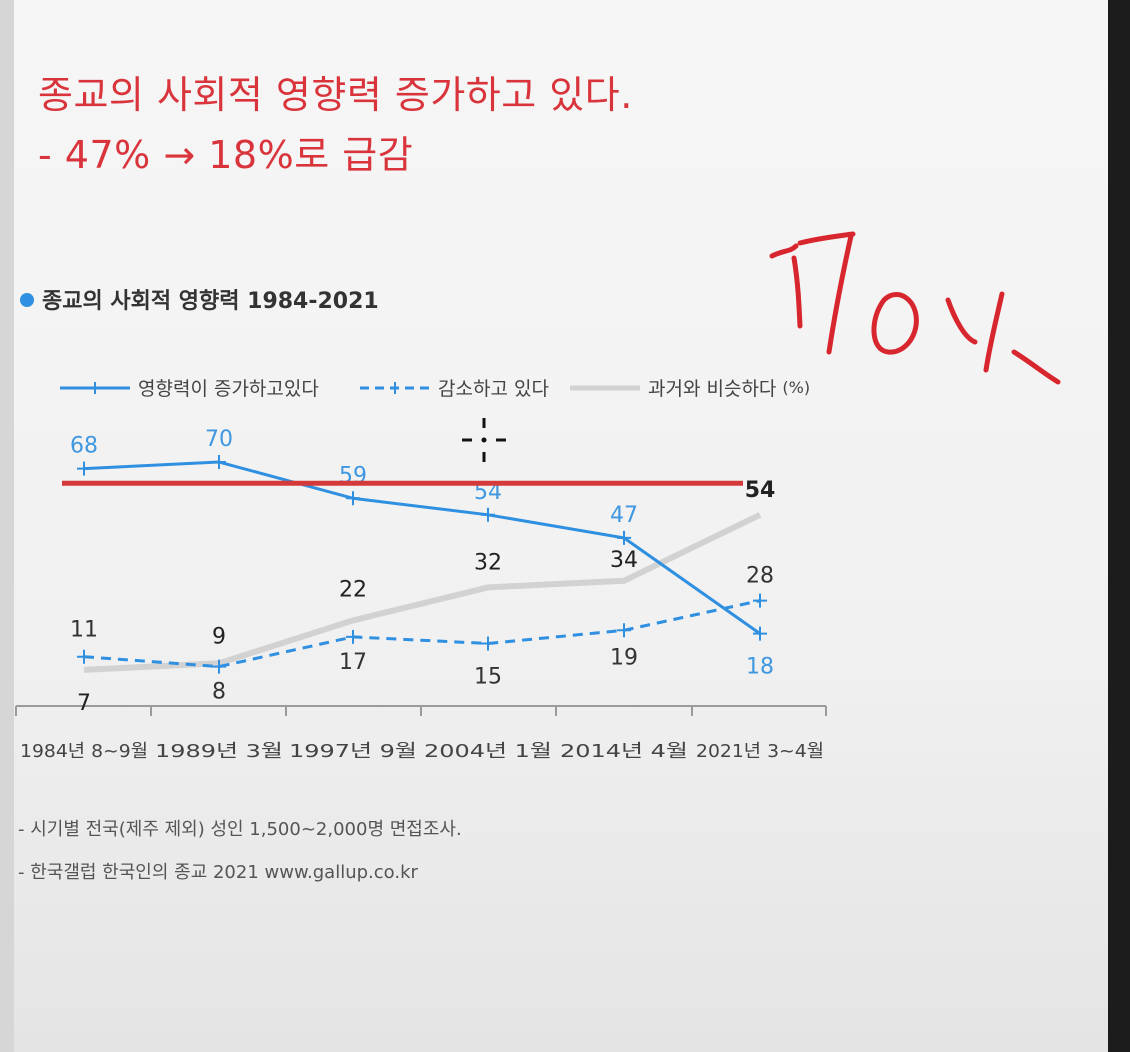  I want to click on chart-title-text: 종교의 사회적 영향력 1984-2021, so click(210, 301).